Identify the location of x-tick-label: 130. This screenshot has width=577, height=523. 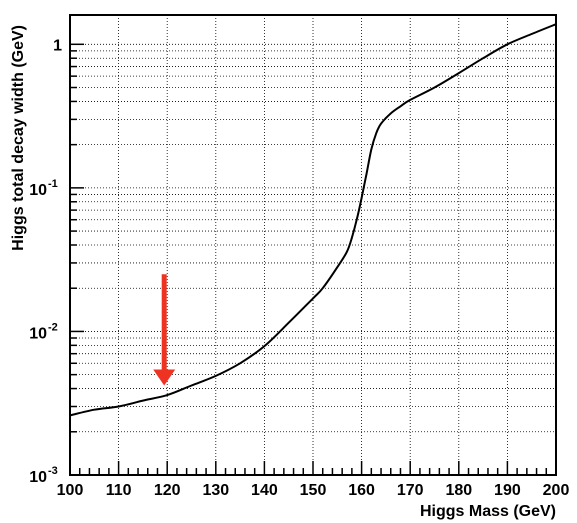
(215, 490).